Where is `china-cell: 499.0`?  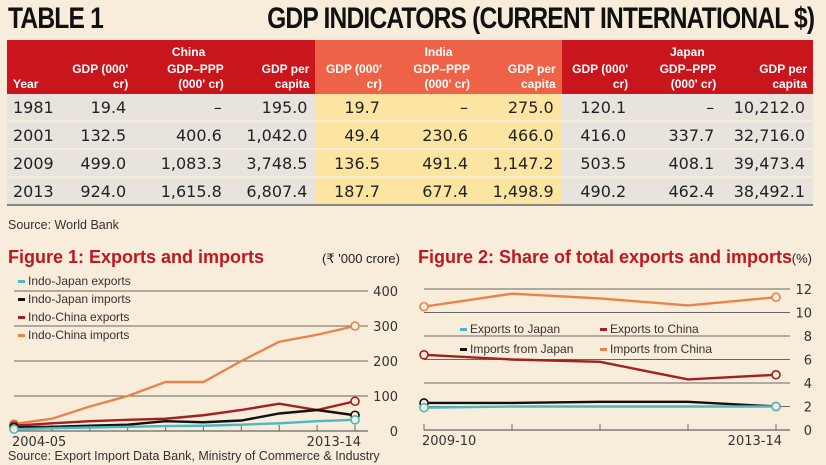 china-cell: 499.0 is located at coordinates (98, 163).